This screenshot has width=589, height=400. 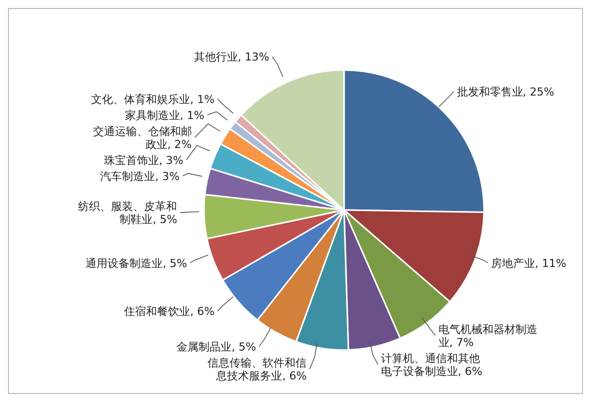 I want to click on slice-label: 计算机、通信和其他电子设备制造业, 6%, so click(x=431, y=364).